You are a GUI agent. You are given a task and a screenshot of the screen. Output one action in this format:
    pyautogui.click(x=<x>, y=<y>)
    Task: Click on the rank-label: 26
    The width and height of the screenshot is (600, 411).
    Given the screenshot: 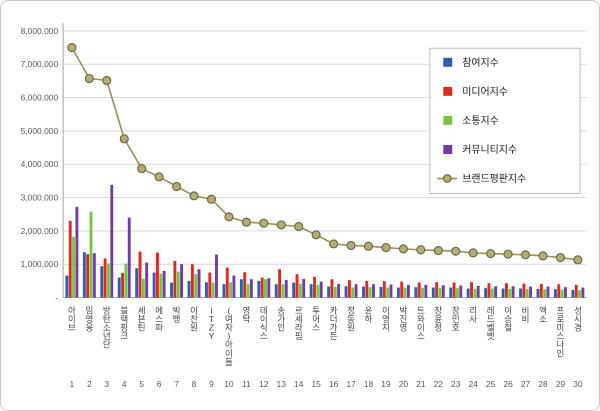 What is the action you would take?
    pyautogui.click(x=508, y=384)
    